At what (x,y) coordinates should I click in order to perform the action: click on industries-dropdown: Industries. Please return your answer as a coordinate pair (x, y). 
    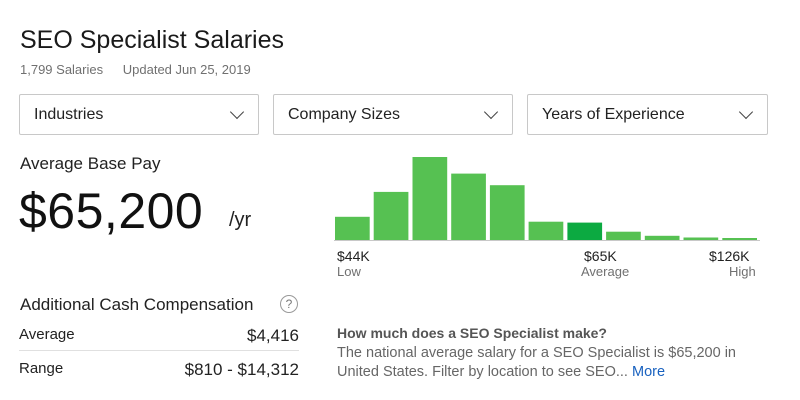
    Looking at the image, I should click on (139, 114).